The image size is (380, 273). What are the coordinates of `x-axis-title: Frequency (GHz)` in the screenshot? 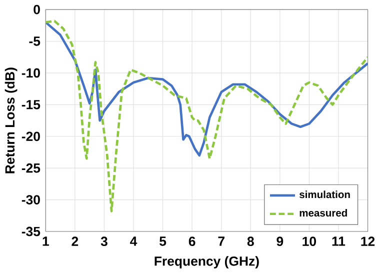 It's located at (206, 262).